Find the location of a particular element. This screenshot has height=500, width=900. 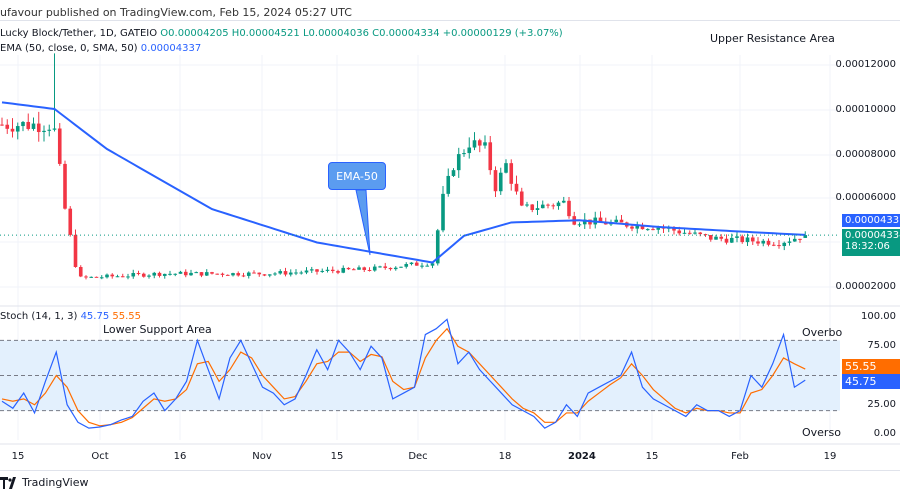

time-tick: 15 is located at coordinates (337, 456).